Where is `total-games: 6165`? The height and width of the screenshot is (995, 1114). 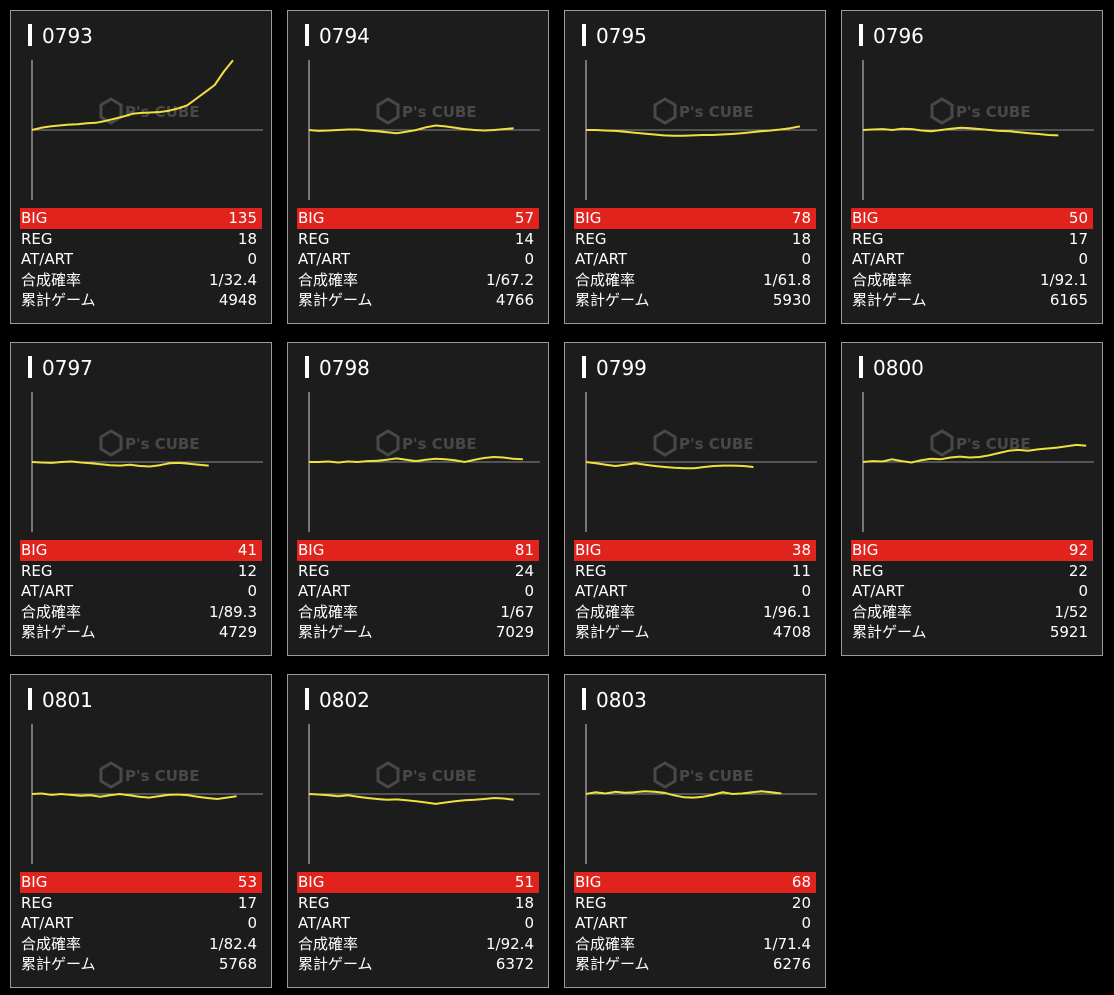 total-games: 6165 is located at coordinates (1068, 300).